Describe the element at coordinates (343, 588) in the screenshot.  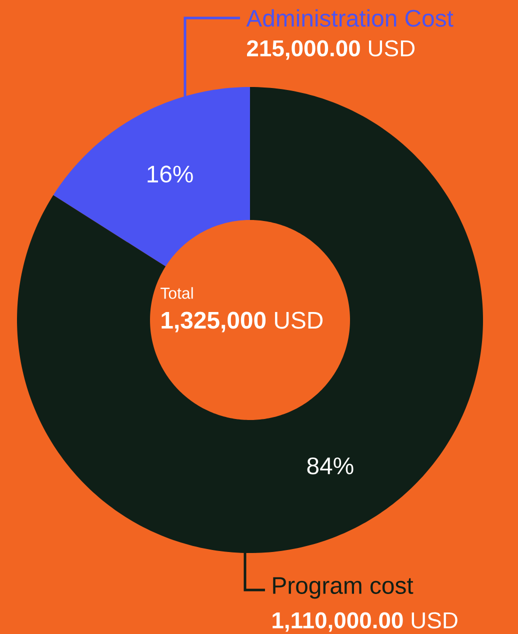
I see `slice-label: Program cost` at that location.